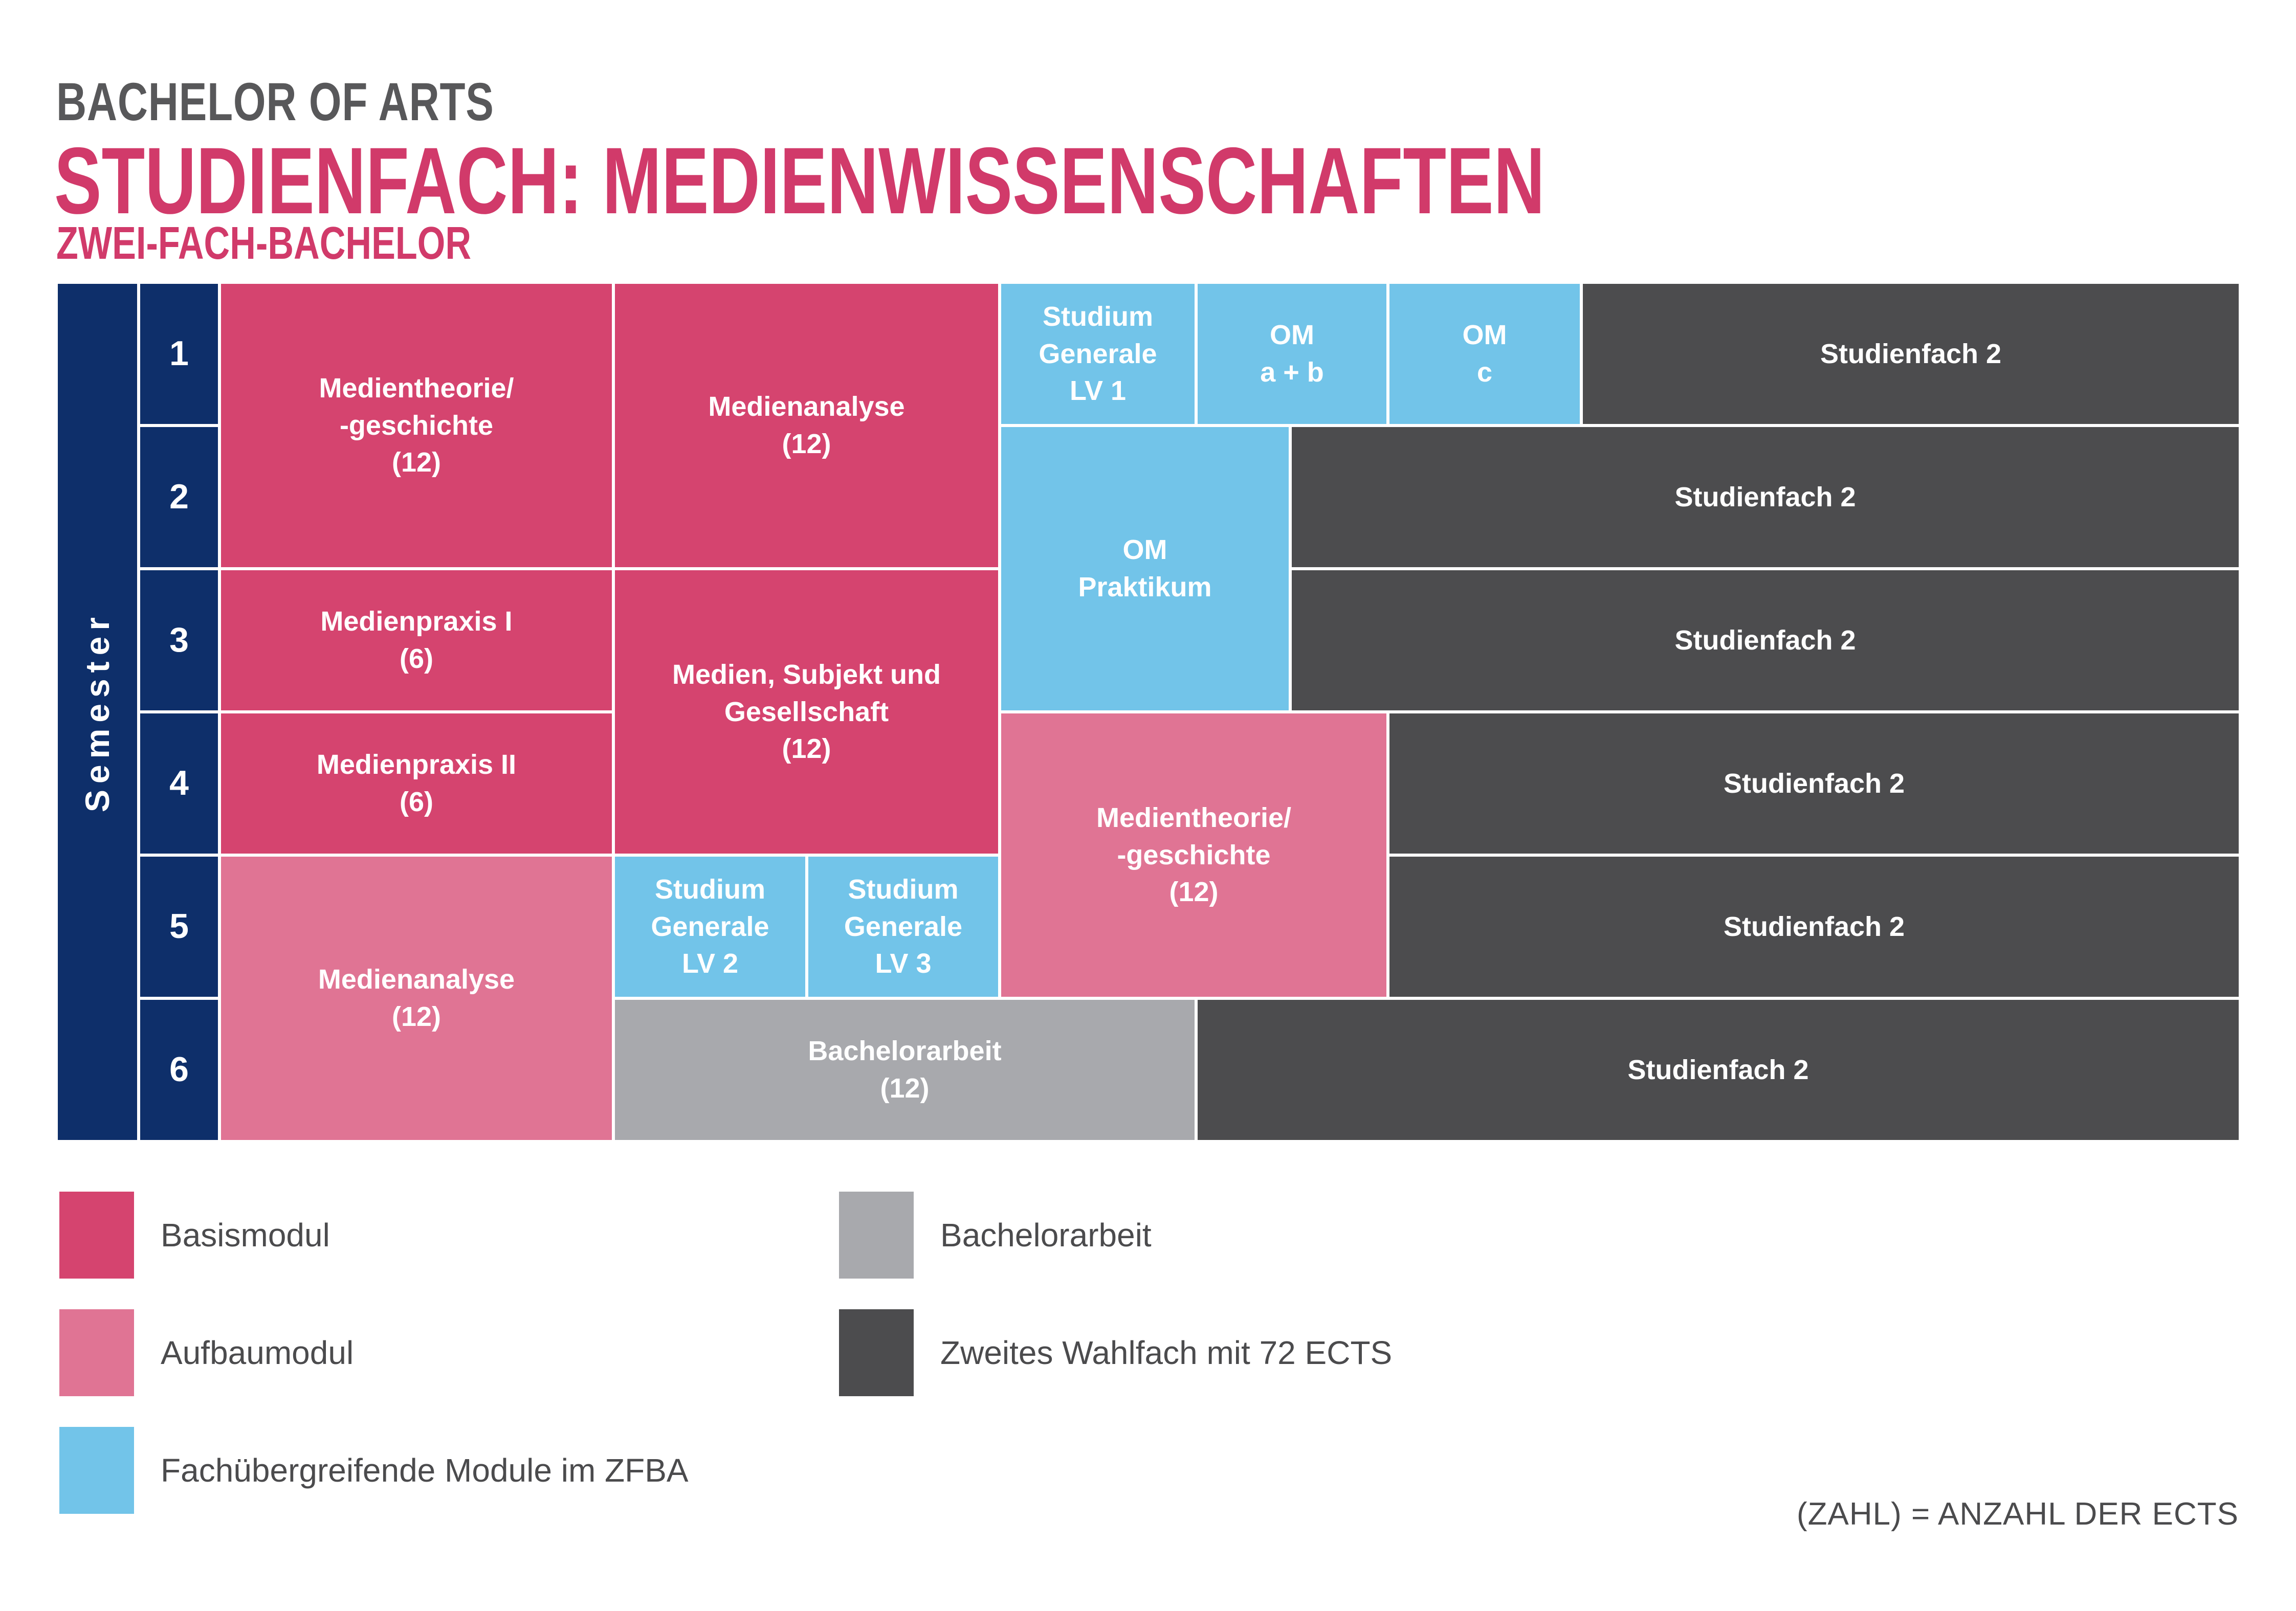  What do you see at coordinates (179, 927) in the screenshot?
I see `semester-number-cell-5: 5` at bounding box center [179, 927].